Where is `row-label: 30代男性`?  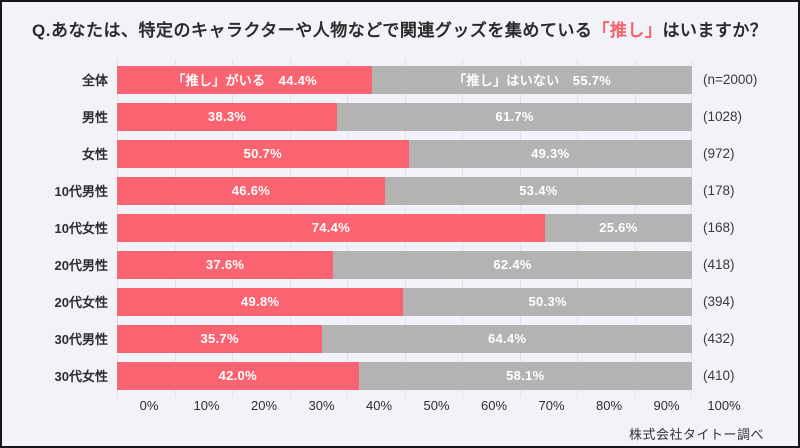
row-label: 30代男性 is located at coordinates (81, 339).